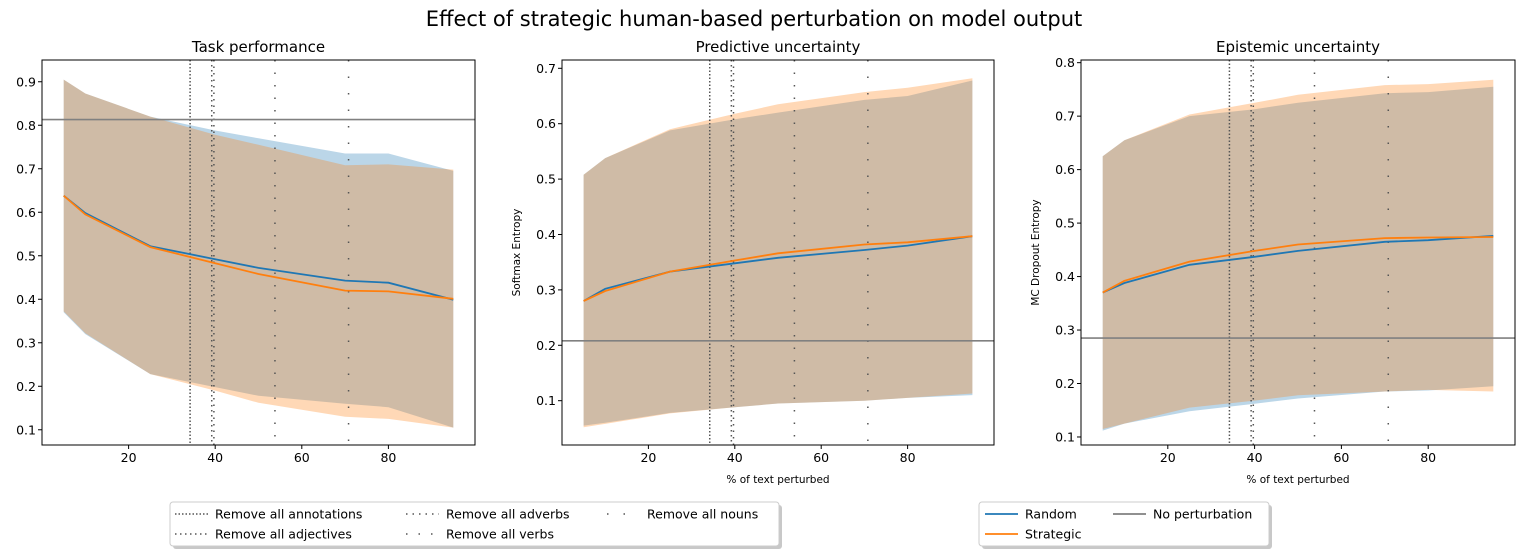 The height and width of the screenshot is (558, 1524). What do you see at coordinates (778, 47) in the screenshot?
I see `panel-title: Predictive uncertainty` at bounding box center [778, 47].